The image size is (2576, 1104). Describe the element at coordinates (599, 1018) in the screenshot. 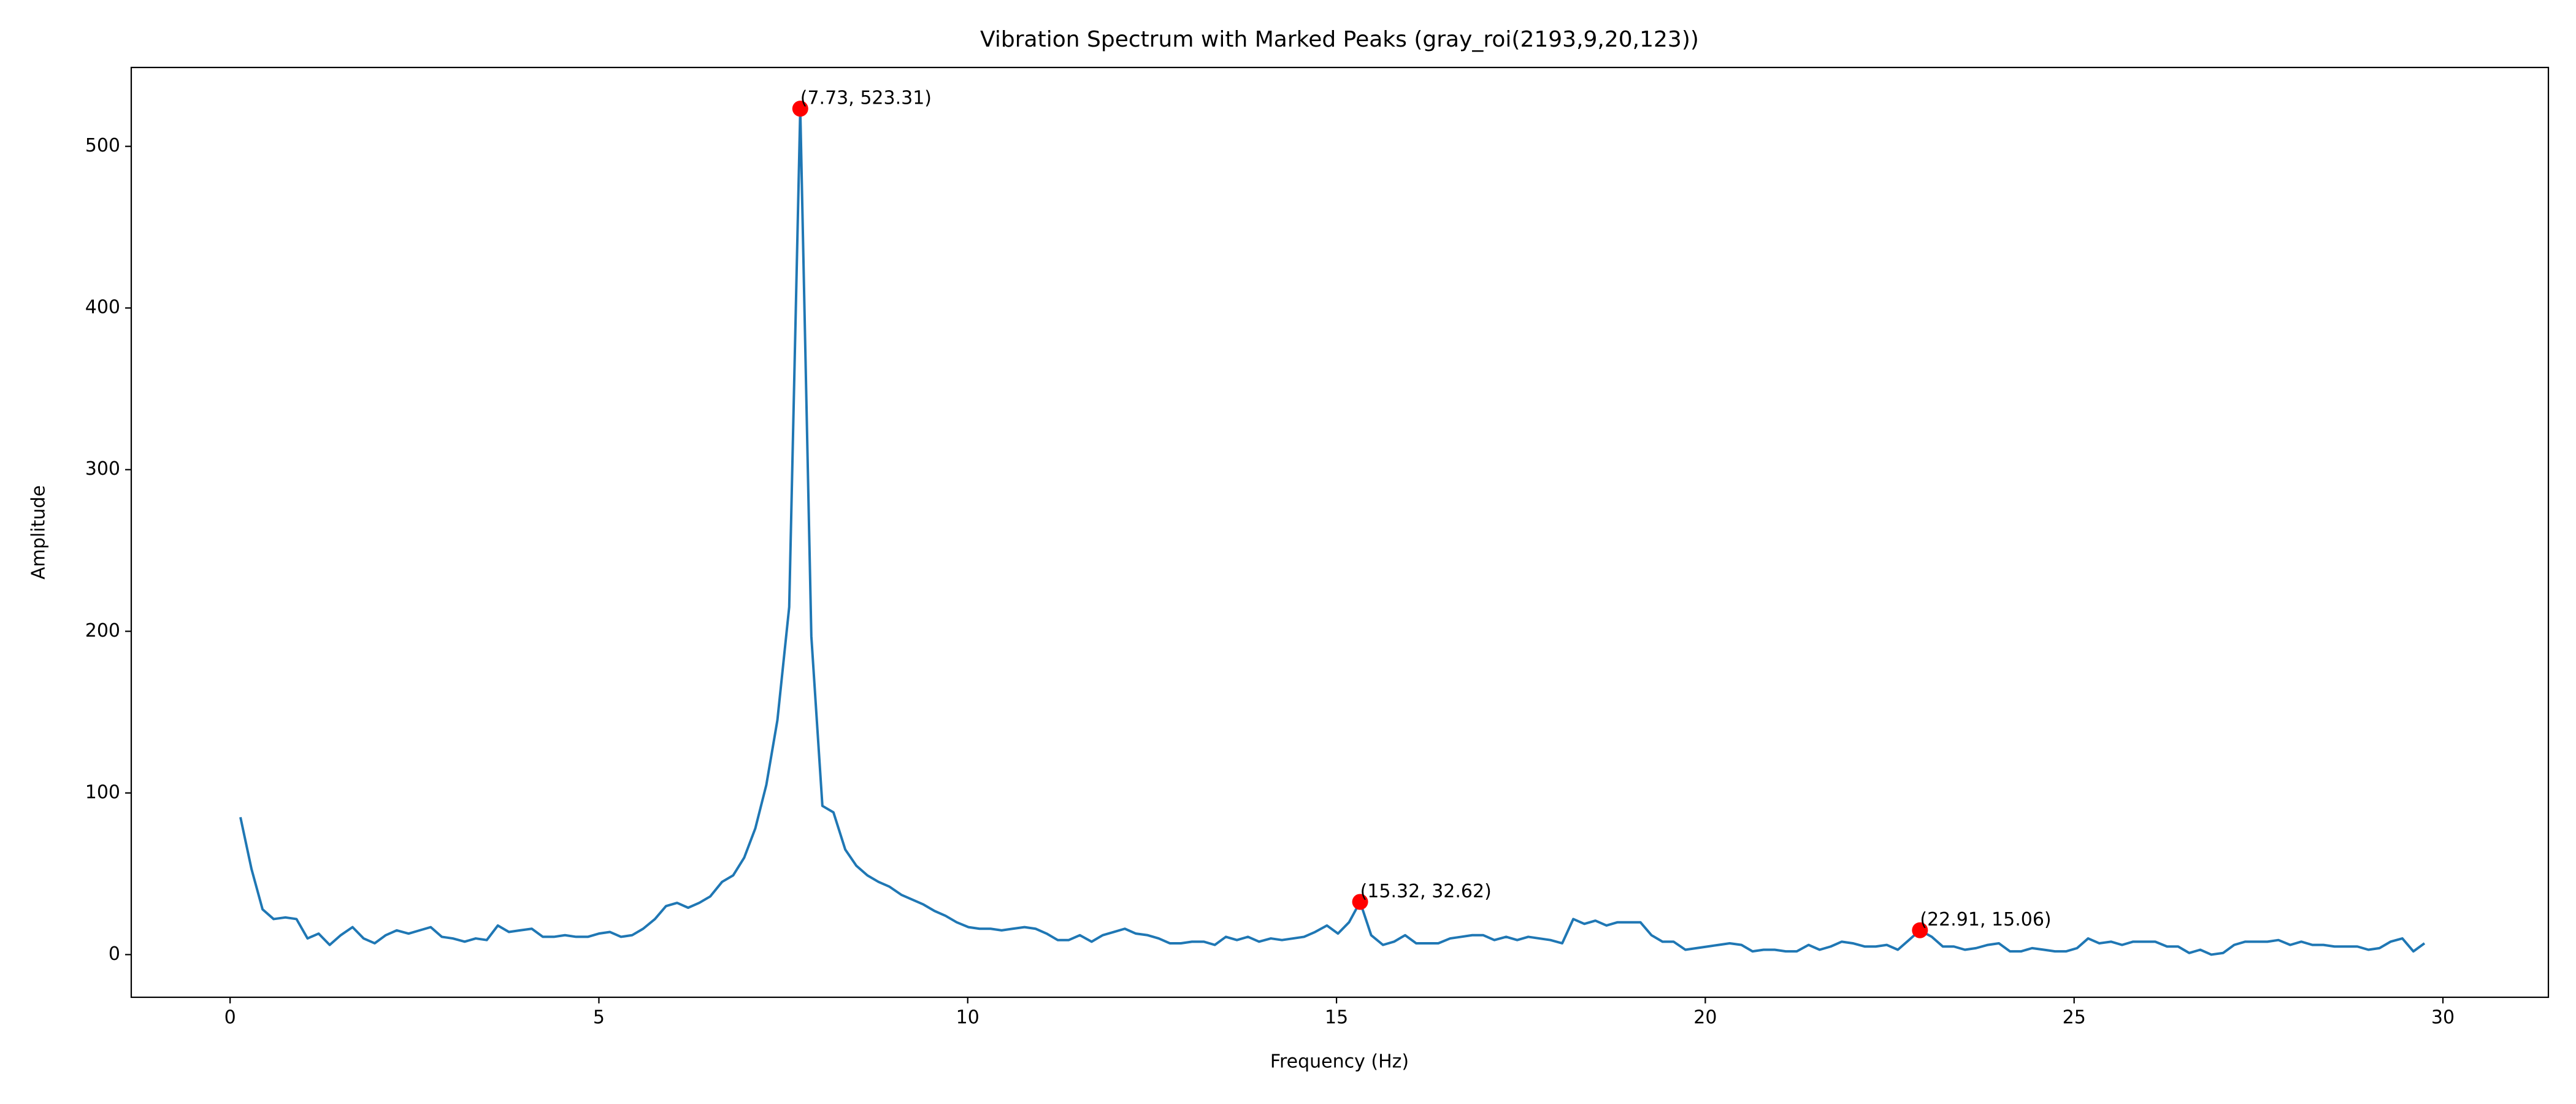

I see `x-tick-label: 5` at that location.